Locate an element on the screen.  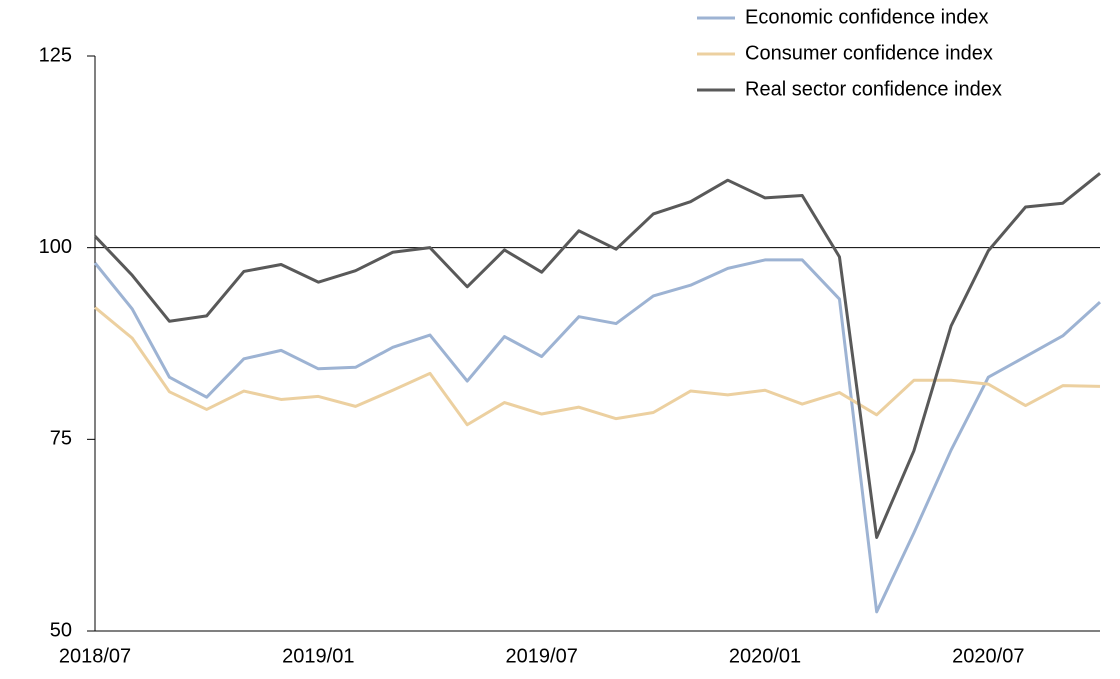
x-tick-label: 2019/07 is located at coordinates (542, 656).